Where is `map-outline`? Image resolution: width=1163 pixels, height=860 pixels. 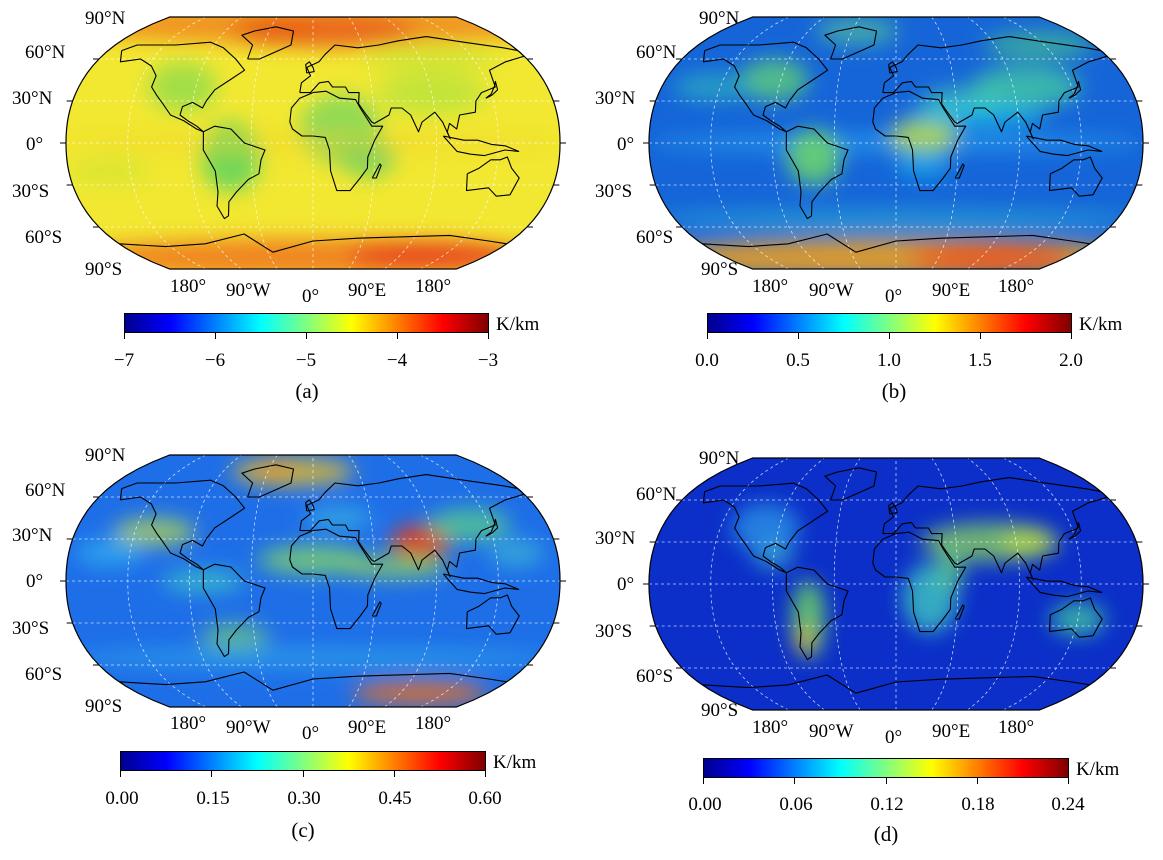 map-outline is located at coordinates (313, 143).